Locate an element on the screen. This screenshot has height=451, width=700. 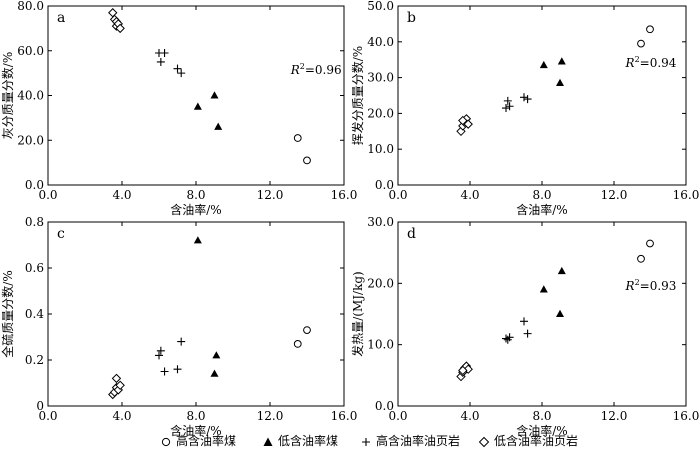
y-axis-label: 全硫质量分数/% is located at coordinates (7, 313).